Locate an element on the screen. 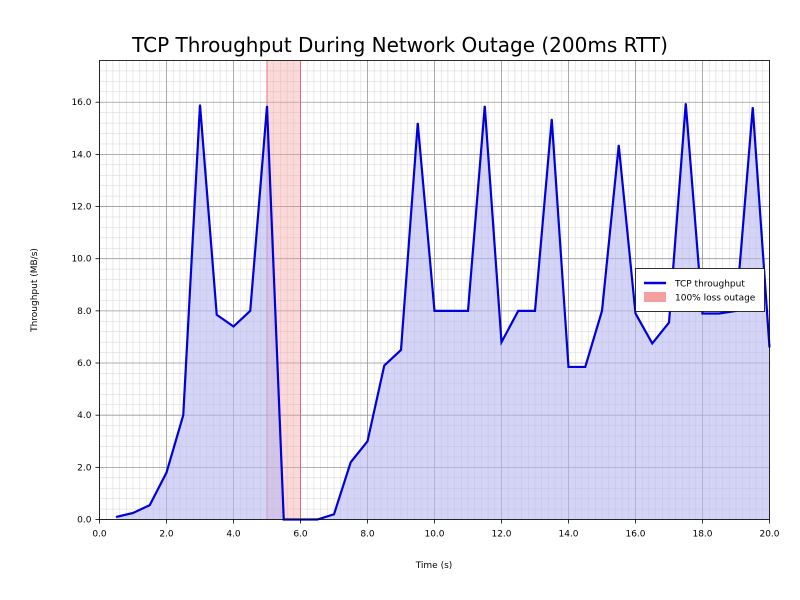  x-tick-label: 0.0 is located at coordinates (99, 535).